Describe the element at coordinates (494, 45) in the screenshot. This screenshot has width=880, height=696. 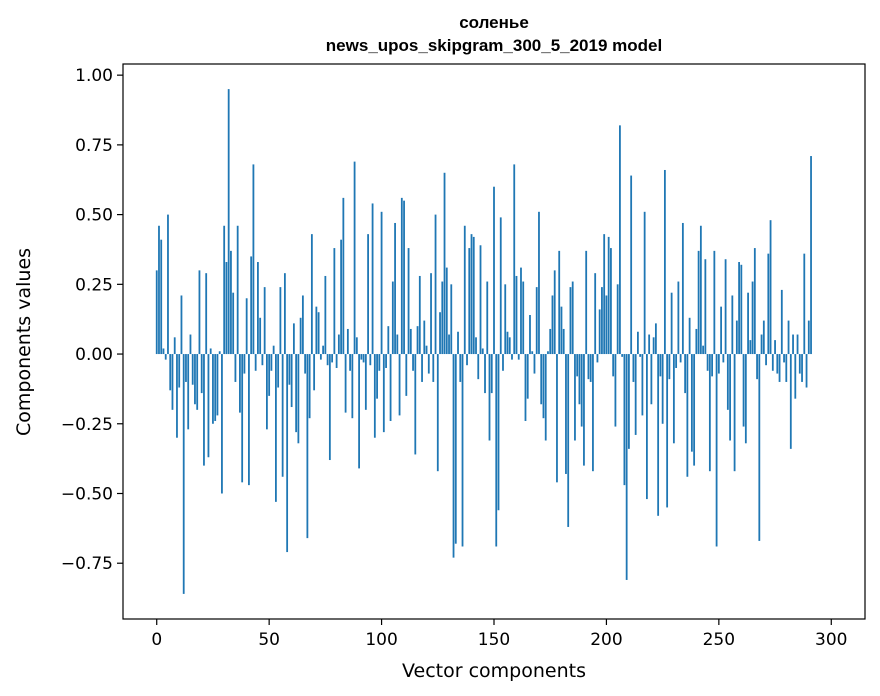
I see `chart-subtitle: news_upos_skipgram_300_5_2019 model` at that location.